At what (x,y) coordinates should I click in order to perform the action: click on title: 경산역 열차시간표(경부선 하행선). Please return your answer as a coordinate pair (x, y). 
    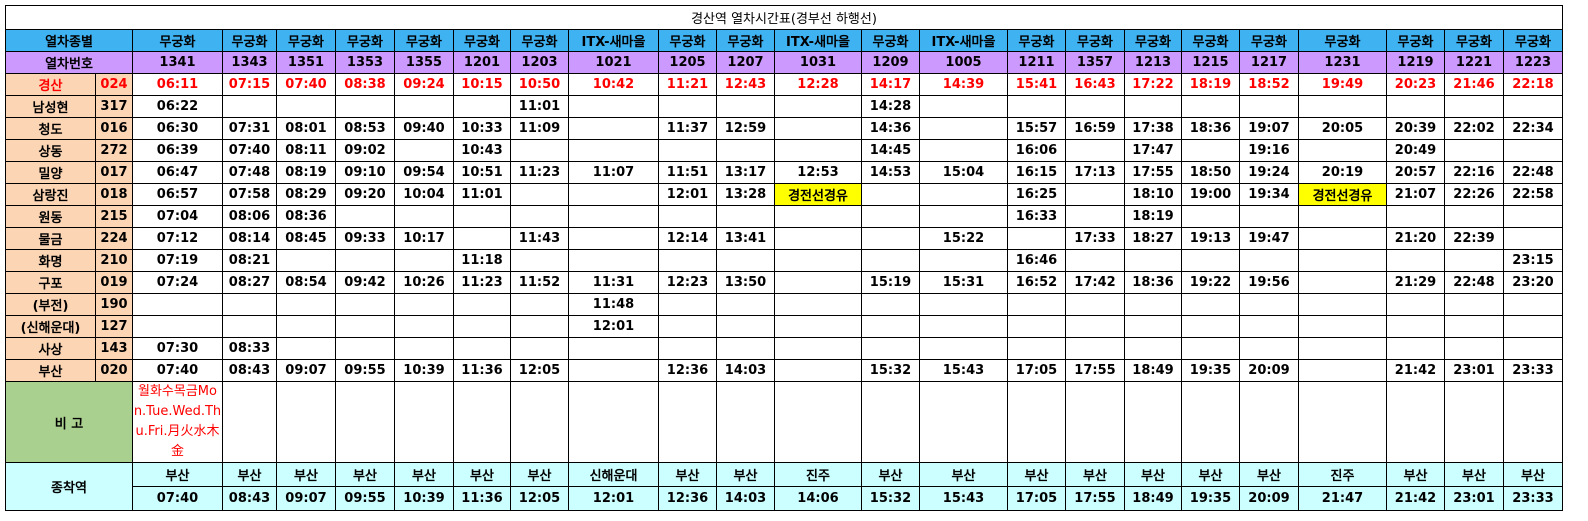
    Looking at the image, I should click on (784, 17).